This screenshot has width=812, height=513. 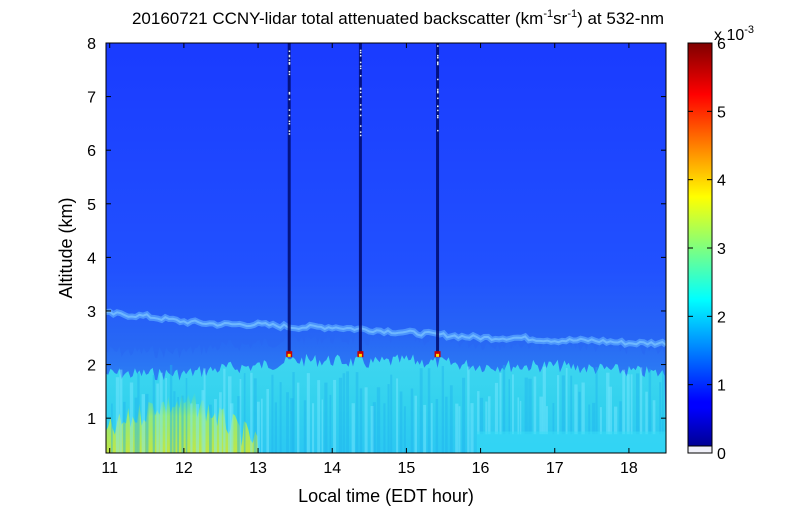 I want to click on elevated-aerosol-layer-inner, so click(x=386, y=328).